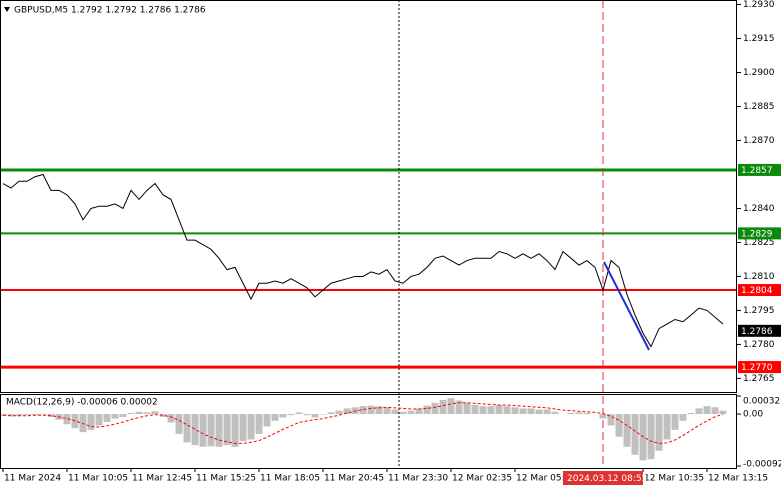  Describe the element at coordinates (757, 171) in the screenshot. I see `level-label: 1.2857` at that location.